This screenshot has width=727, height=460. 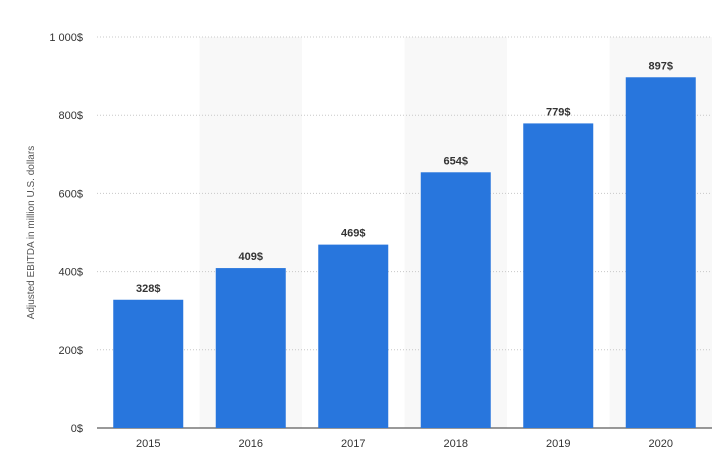 I want to click on y-axis-ticks: 0$ 200$ 400$ 600$ 800$ 1 000$, so click(x=66, y=233).